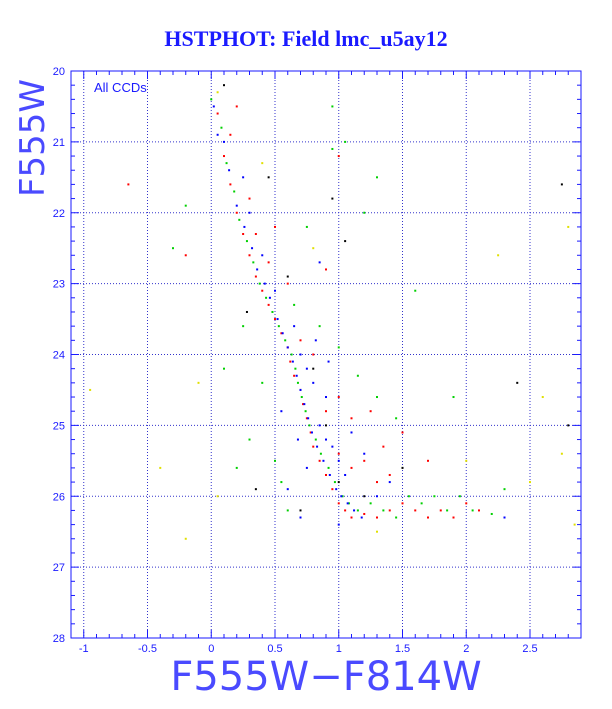 The width and height of the screenshot is (612, 709). What do you see at coordinates (59, 497) in the screenshot?
I see `y-tick-label: 26` at bounding box center [59, 497].